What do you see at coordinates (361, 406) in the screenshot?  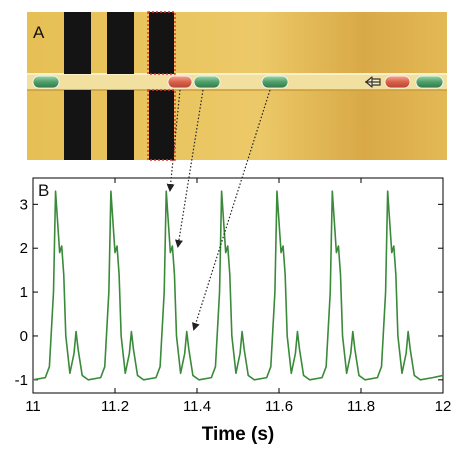 I see `x-tick-label: 11.8` at bounding box center [361, 406].